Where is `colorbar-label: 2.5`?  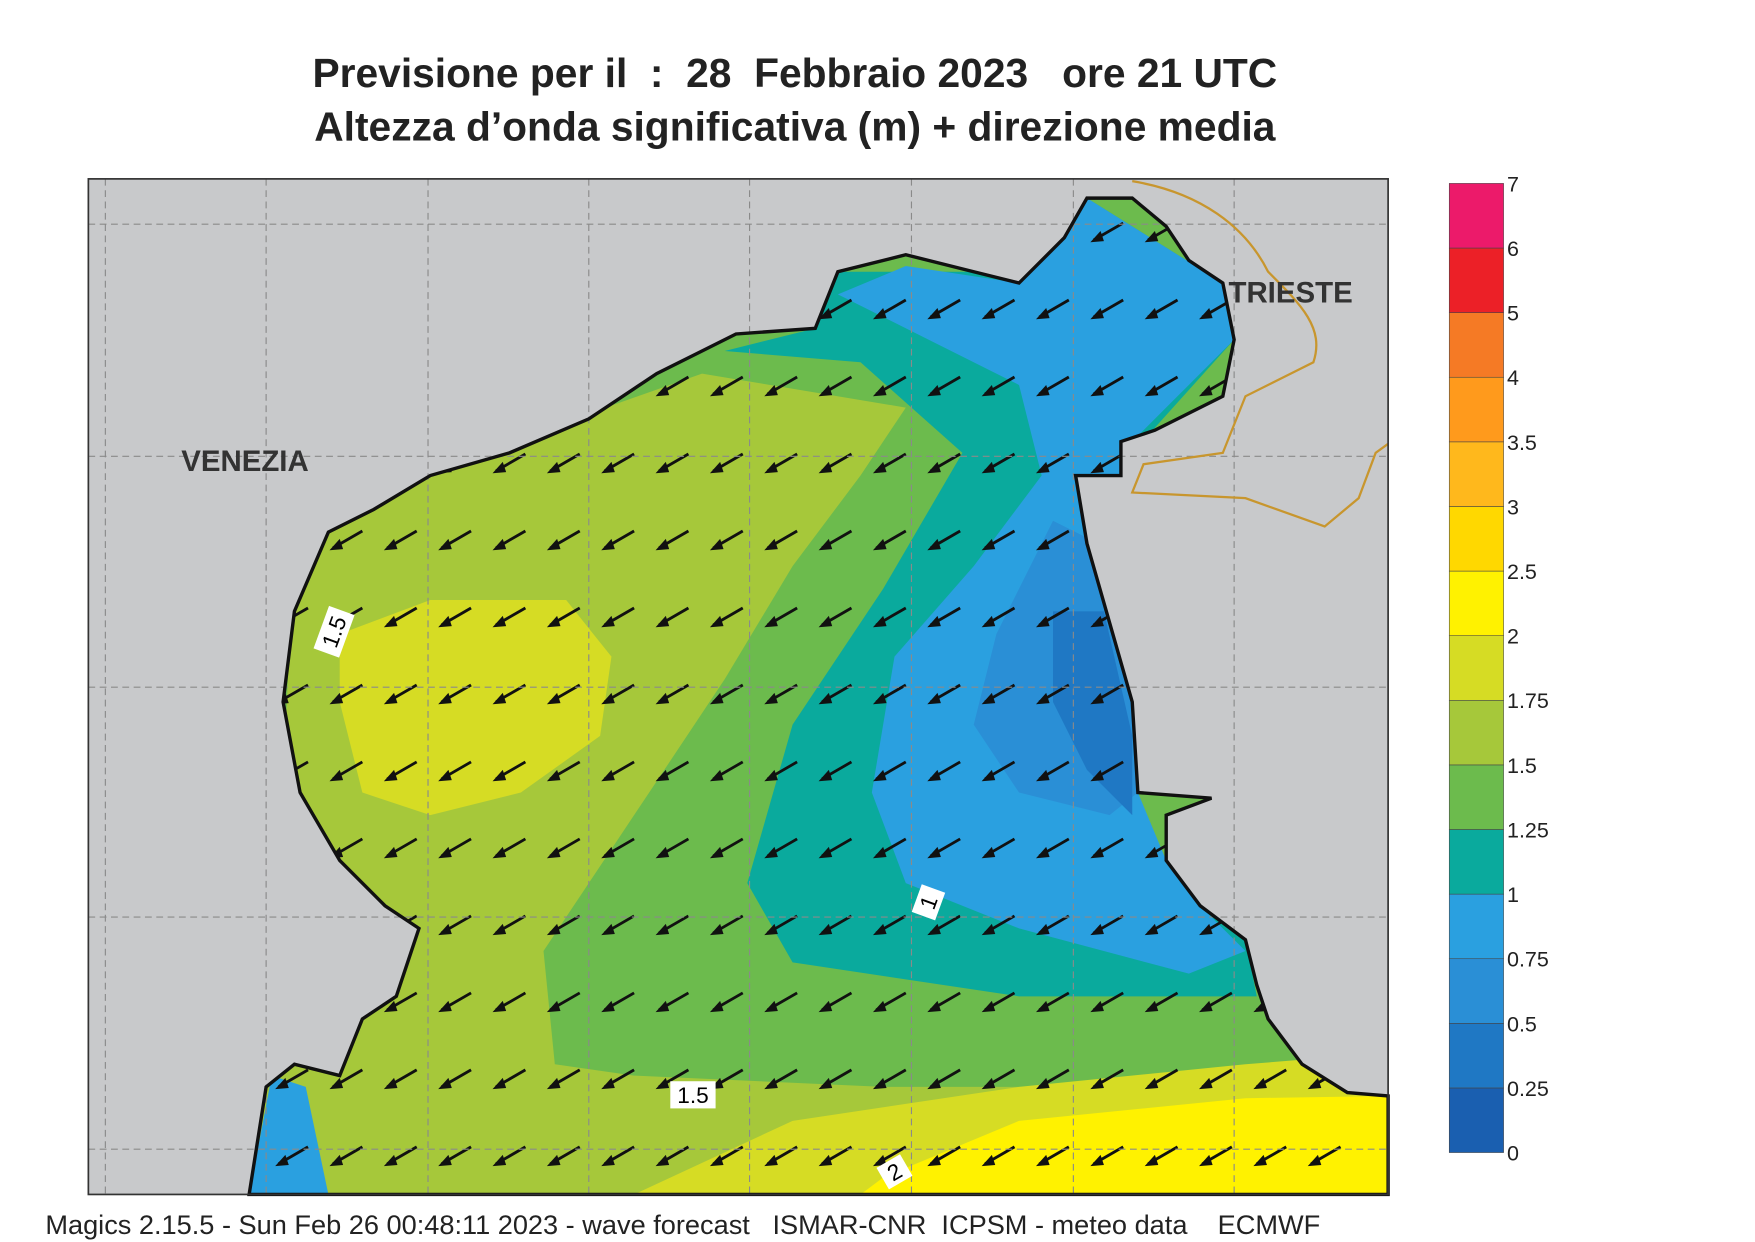 colorbar-label: 2.5 is located at coordinates (1522, 572).